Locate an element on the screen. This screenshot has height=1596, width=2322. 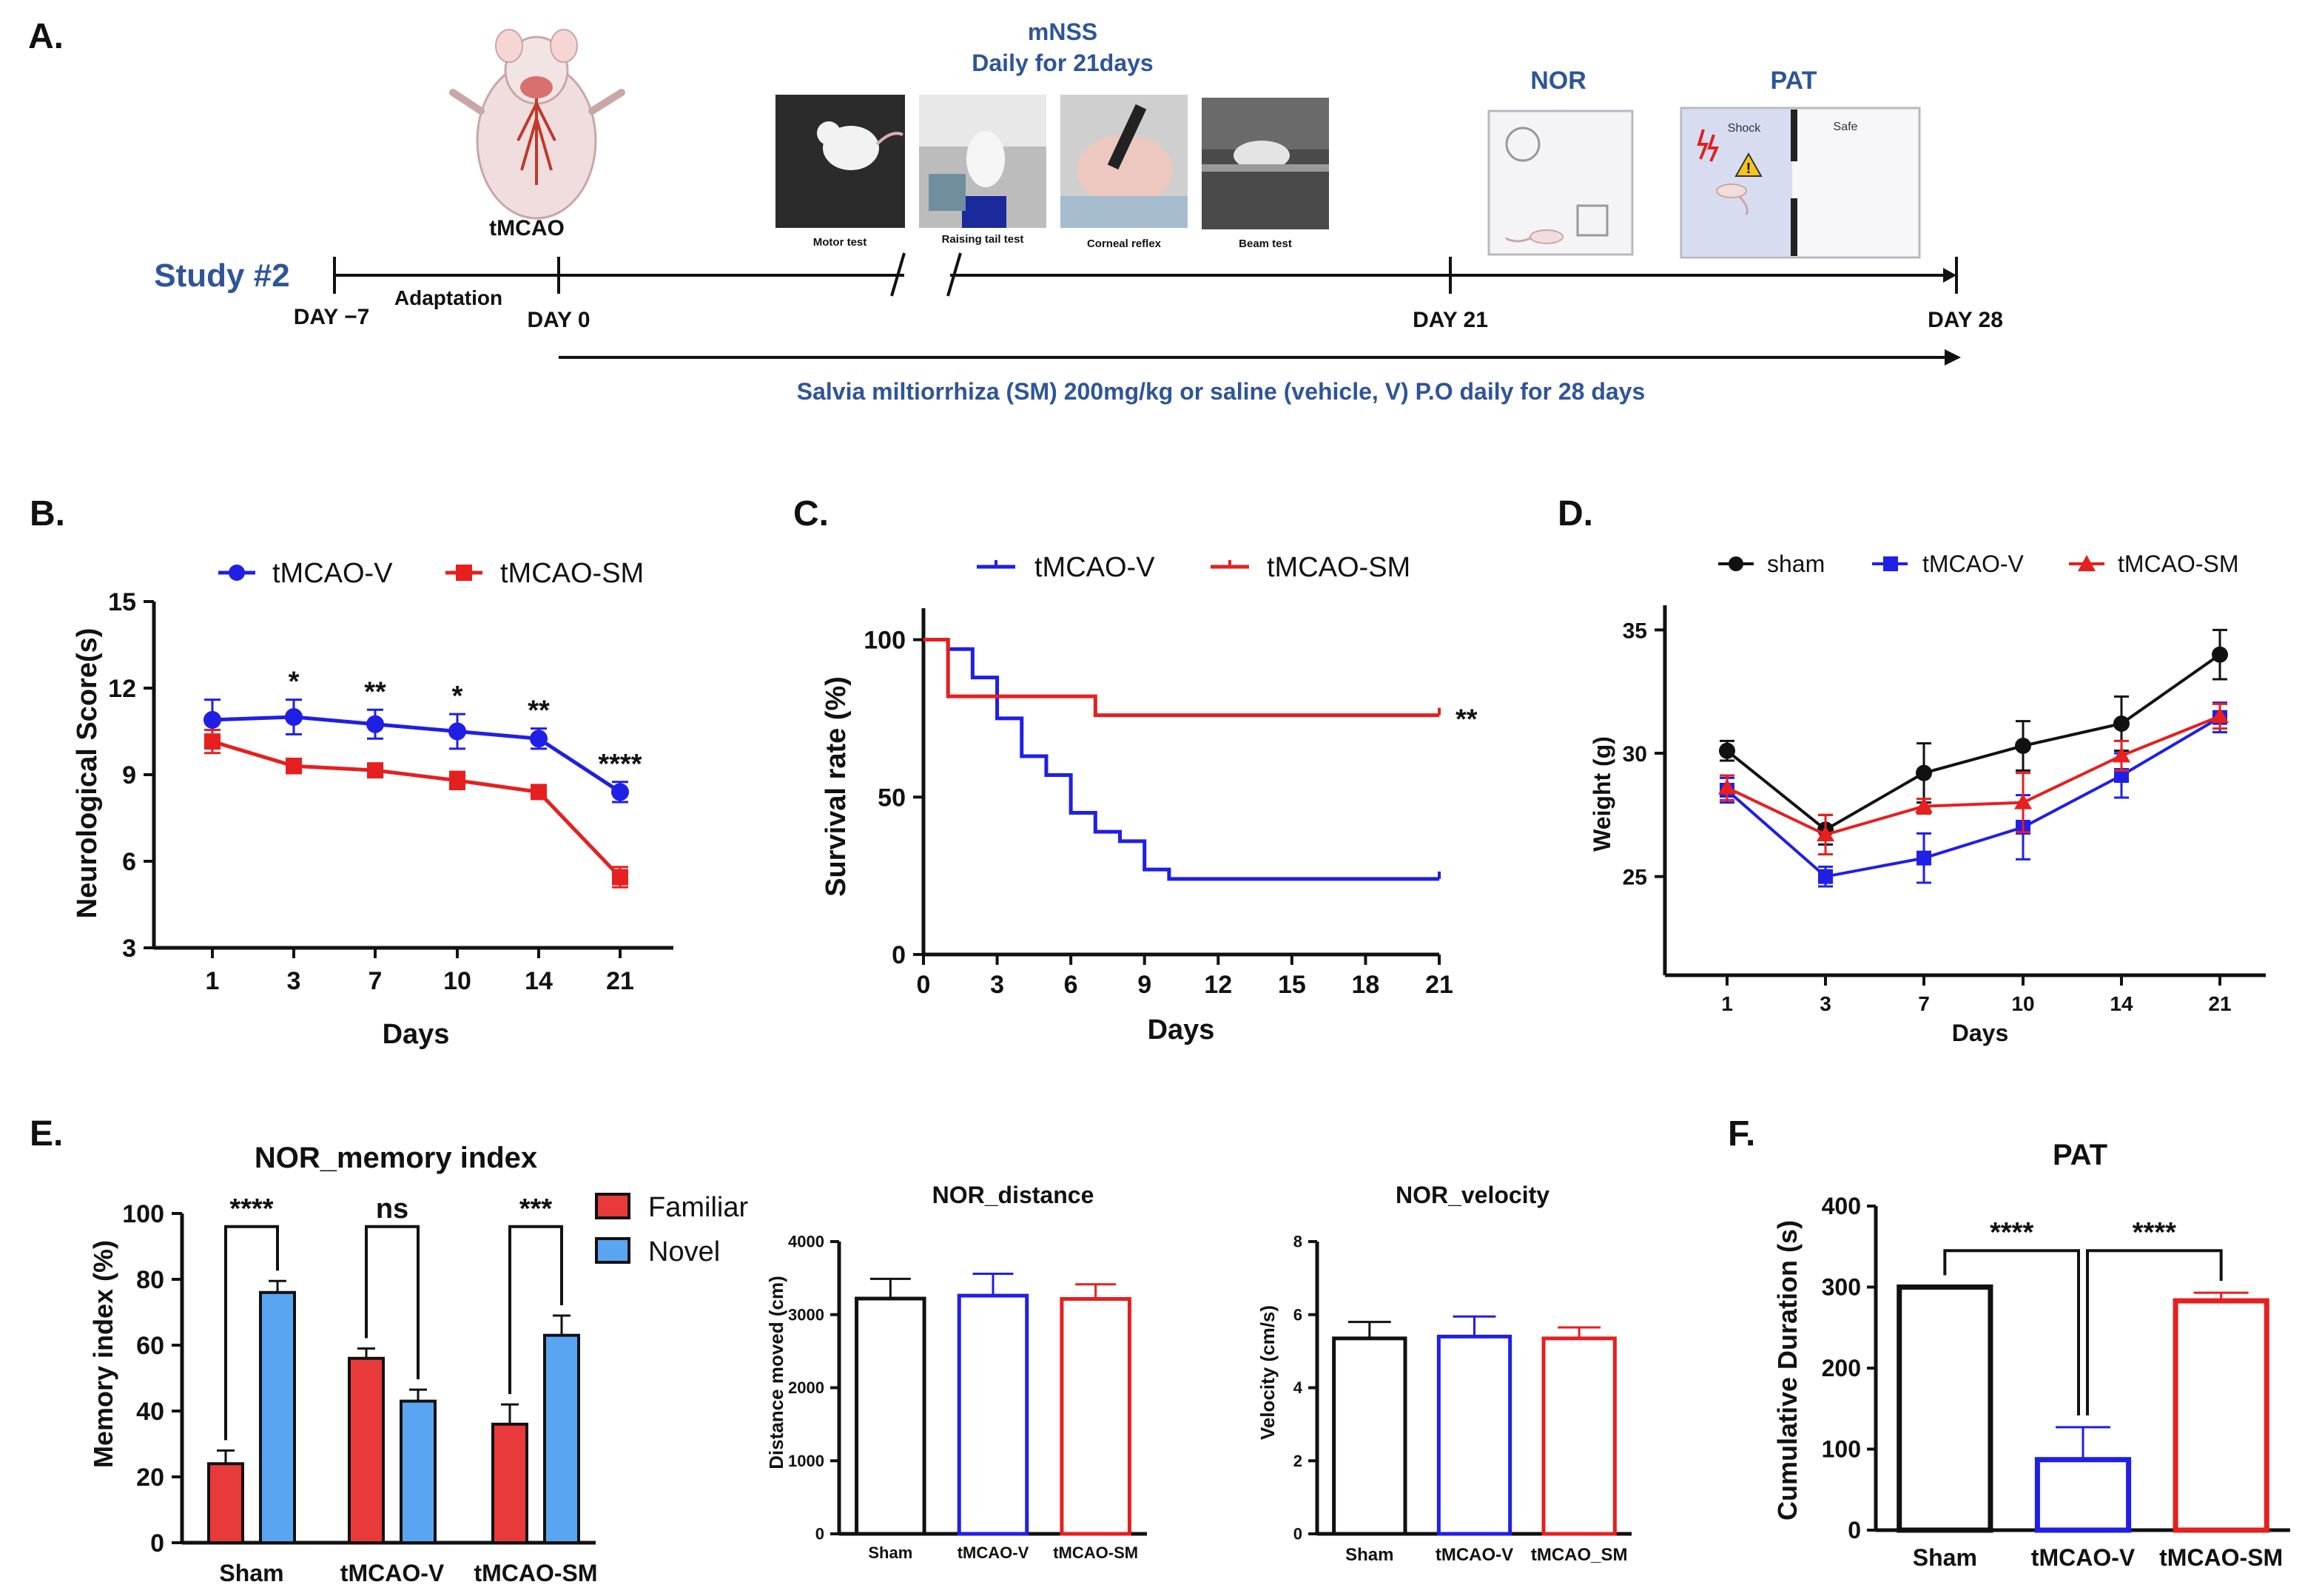
e1-ytick-label: 40 is located at coordinates (150, 1412).